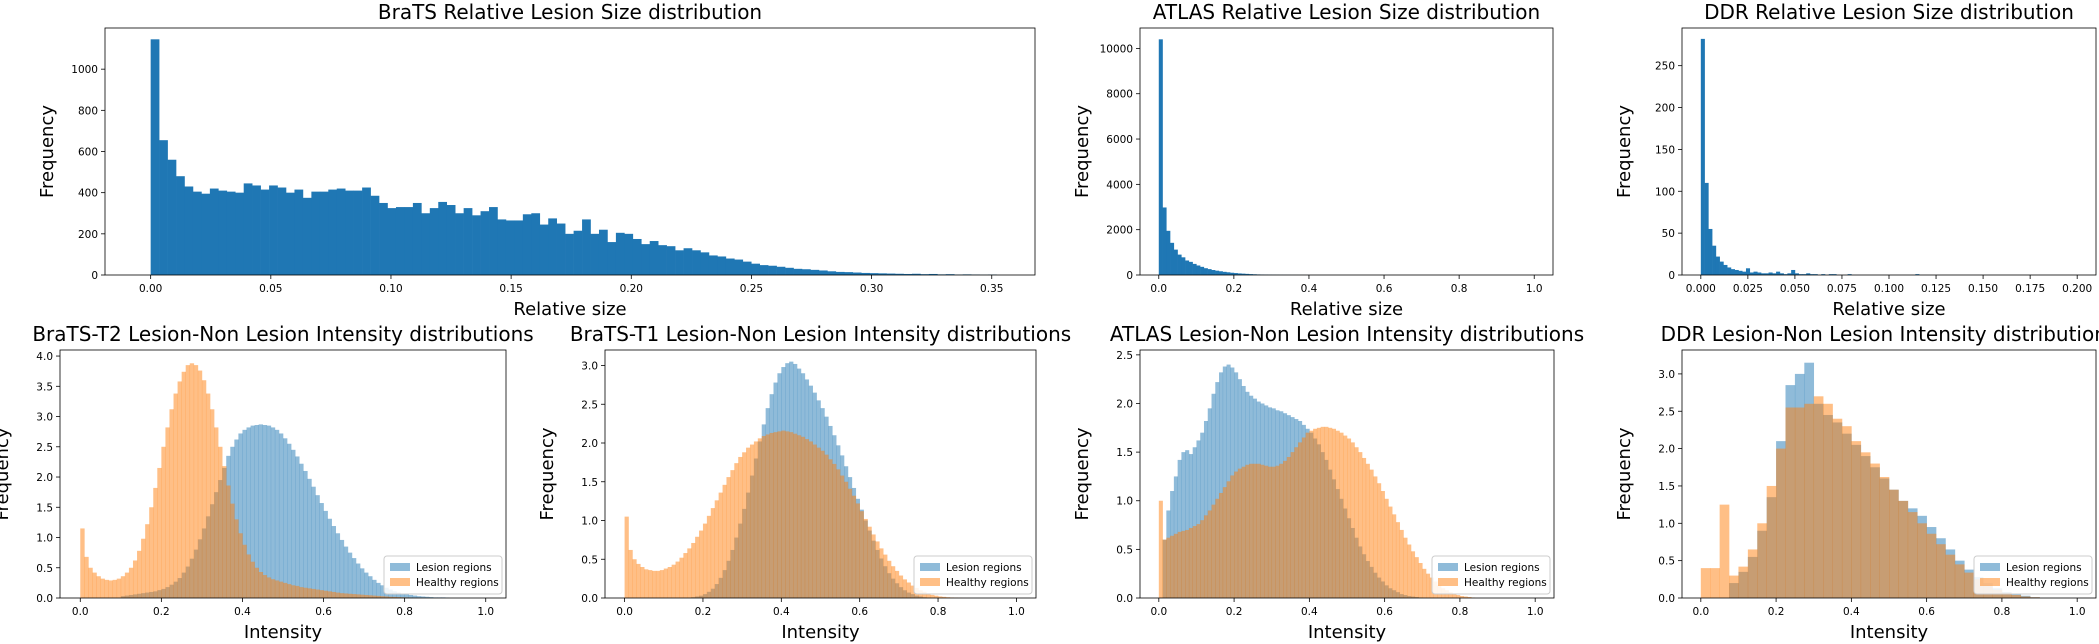  What do you see at coordinates (80, 612) in the screenshot?
I see `x-tick-label: 0.0` at bounding box center [80, 612].